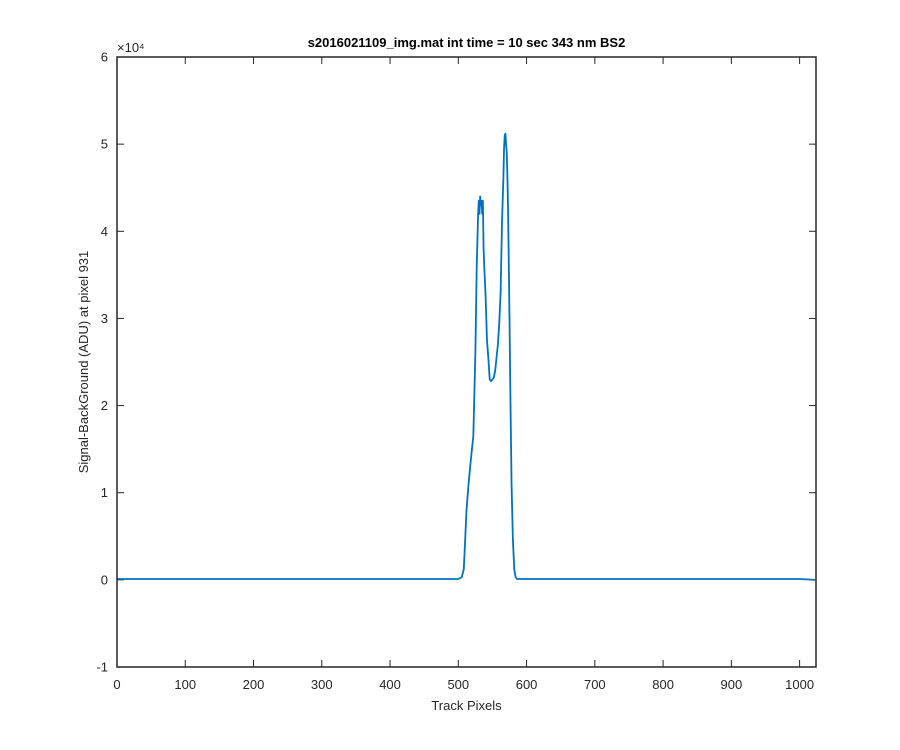 The height and width of the screenshot is (750, 900). Describe the element at coordinates (131, 47) in the screenshot. I see `y-axis-exponent: ×10⁴` at that location.